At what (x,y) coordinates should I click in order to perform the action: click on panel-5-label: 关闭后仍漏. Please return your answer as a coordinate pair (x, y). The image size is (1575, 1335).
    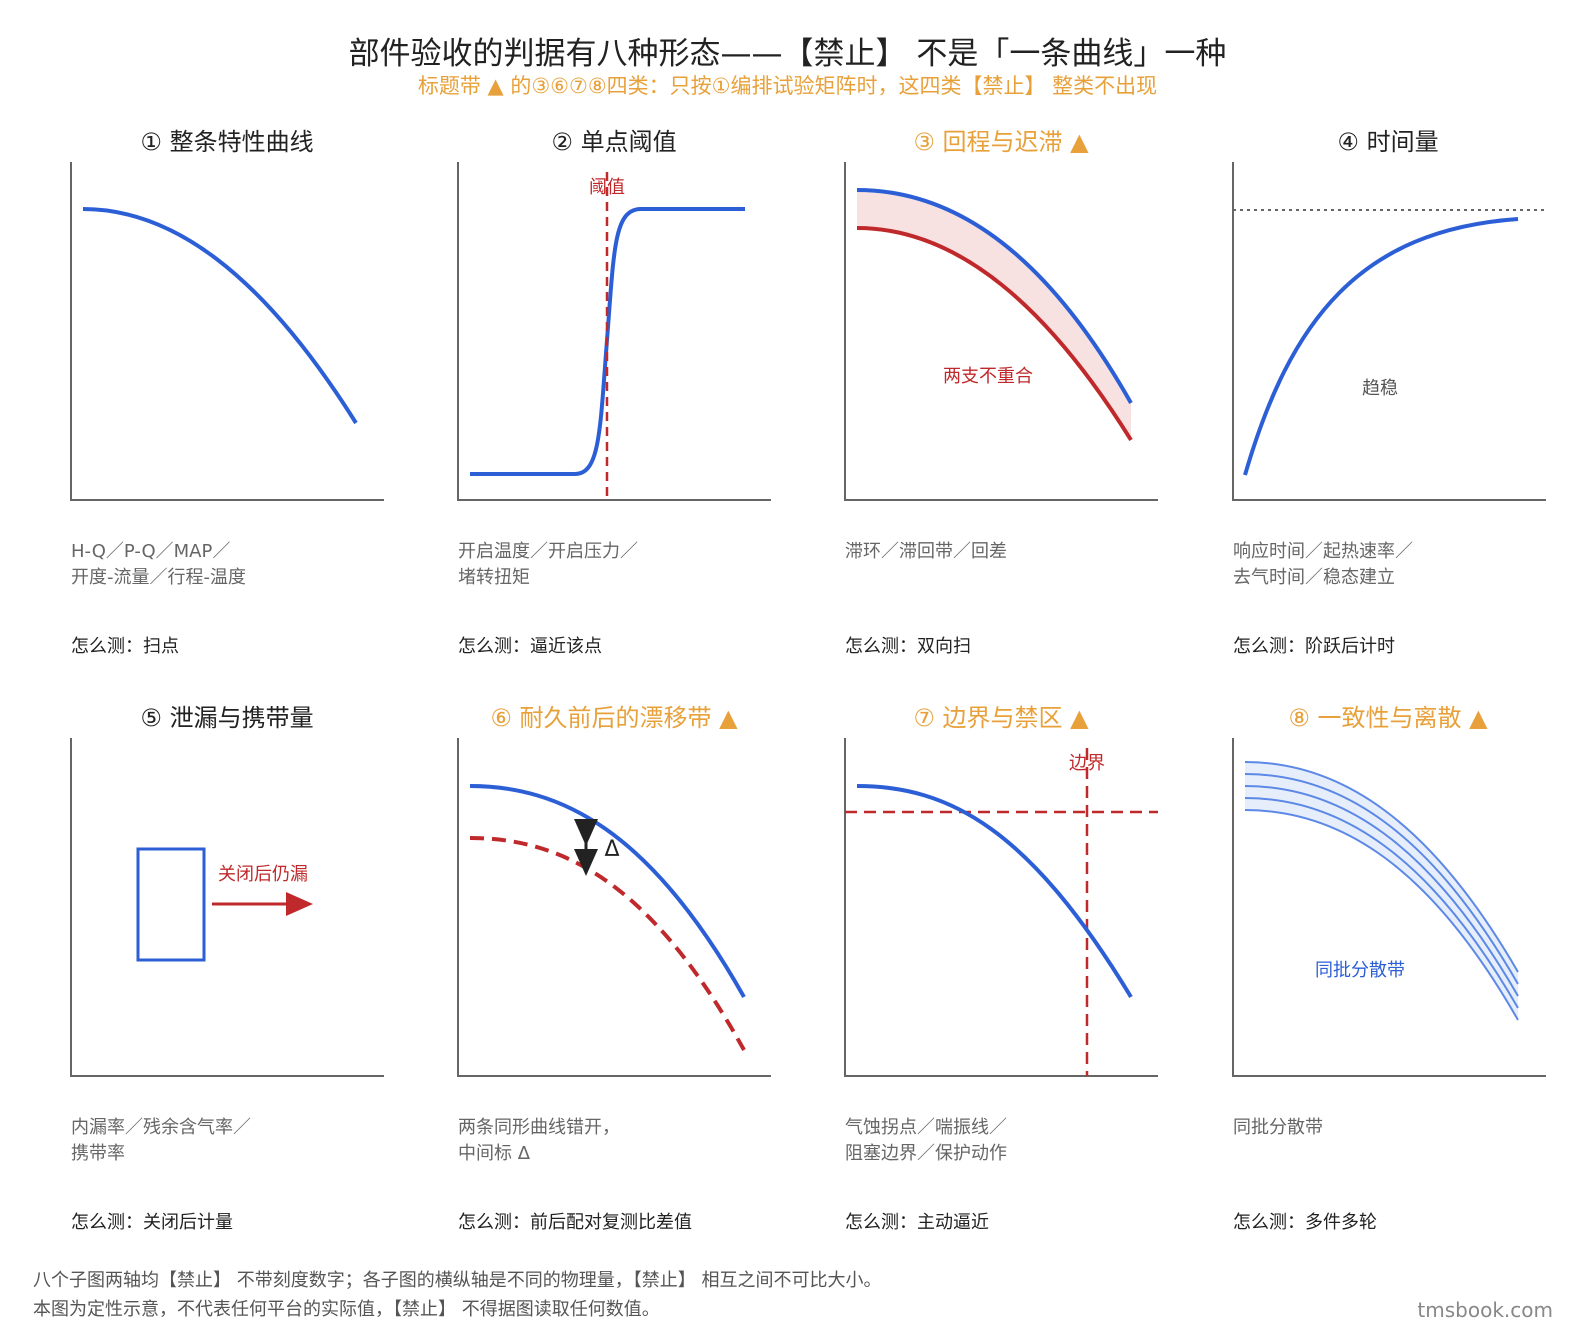
    Looking at the image, I should click on (263, 874).